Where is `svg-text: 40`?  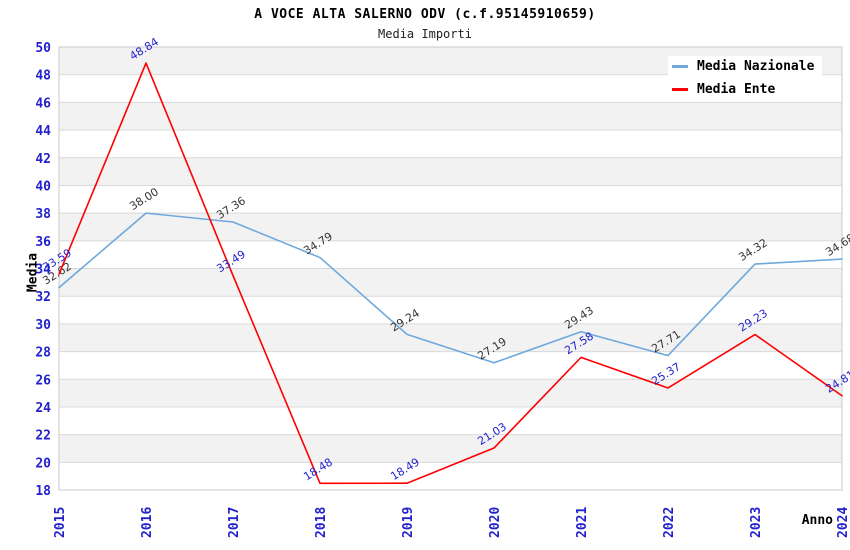
svg-text: 40 is located at coordinates (43, 186).